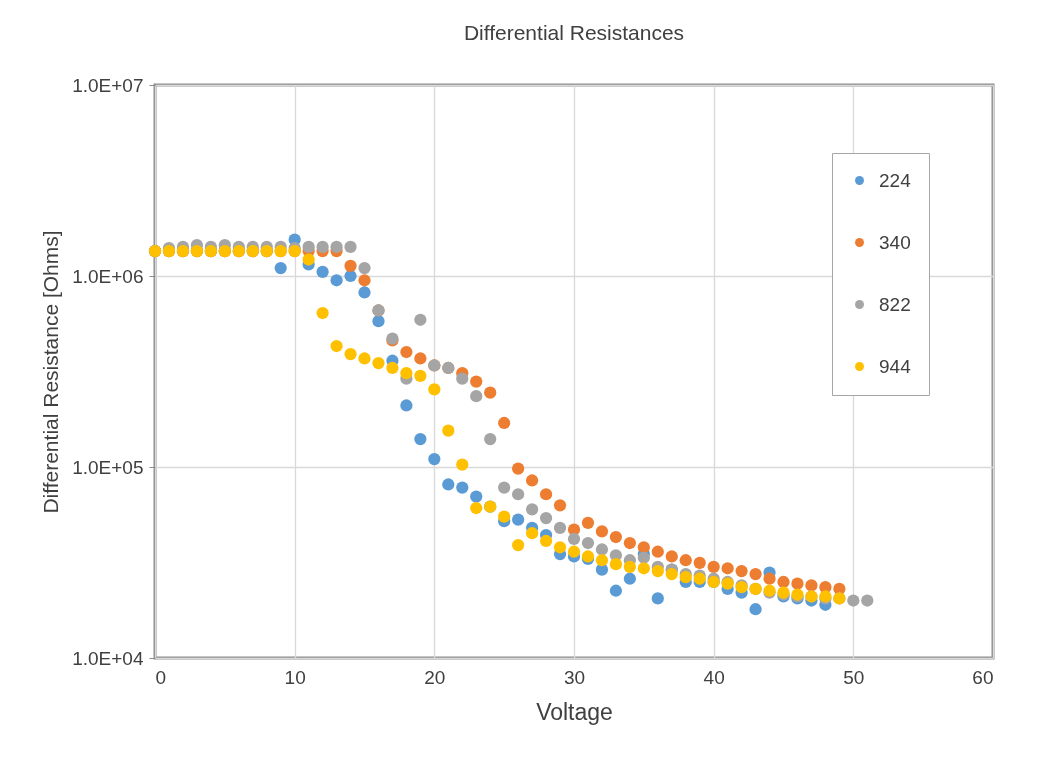 This screenshot has height=770, width=1048. Describe the element at coordinates (895, 242) in the screenshot. I see `legend-label: 340` at that location.